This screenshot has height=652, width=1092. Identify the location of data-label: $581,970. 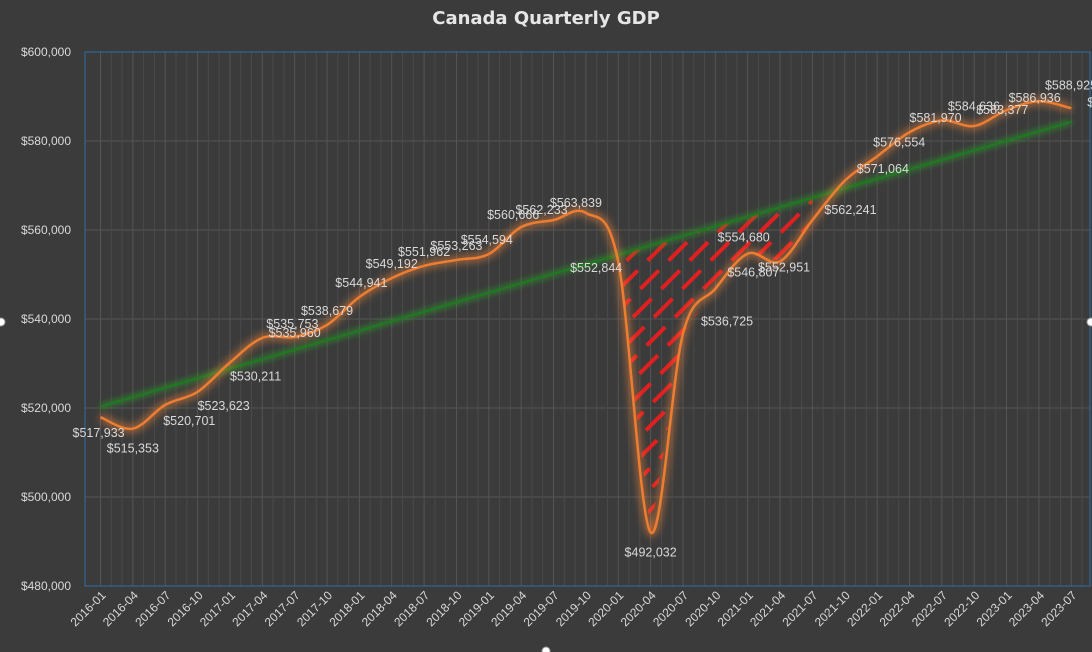
(936, 118).